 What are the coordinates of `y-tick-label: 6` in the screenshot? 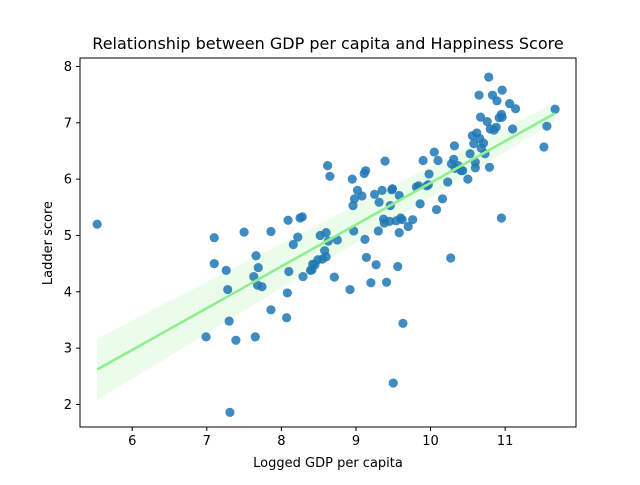 It's located at (68, 180).